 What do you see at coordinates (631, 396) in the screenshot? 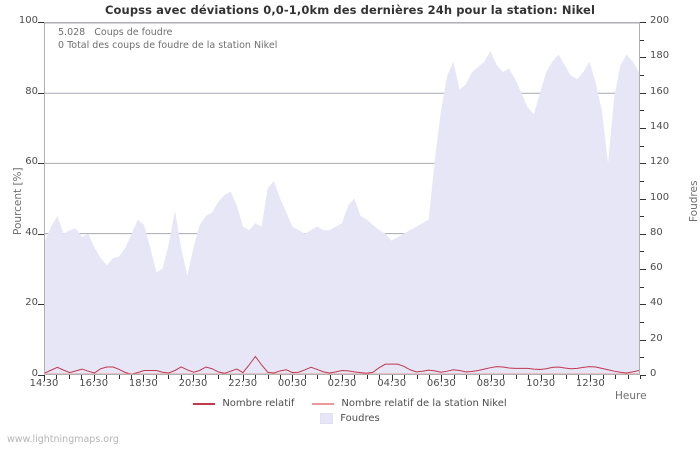
I see `x-axis-label: Heure` at bounding box center [631, 396].